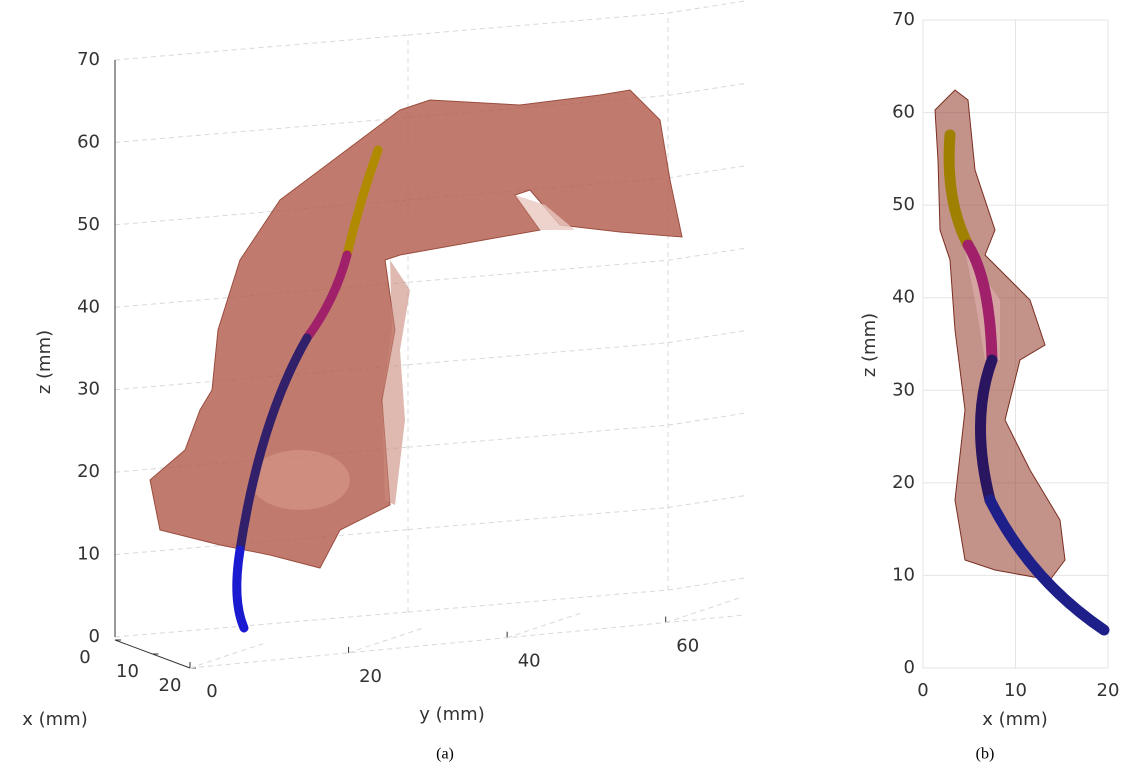 This screenshot has height=767, width=1126. Describe the element at coordinates (985, 754) in the screenshot. I see `caption: (b)` at that location.